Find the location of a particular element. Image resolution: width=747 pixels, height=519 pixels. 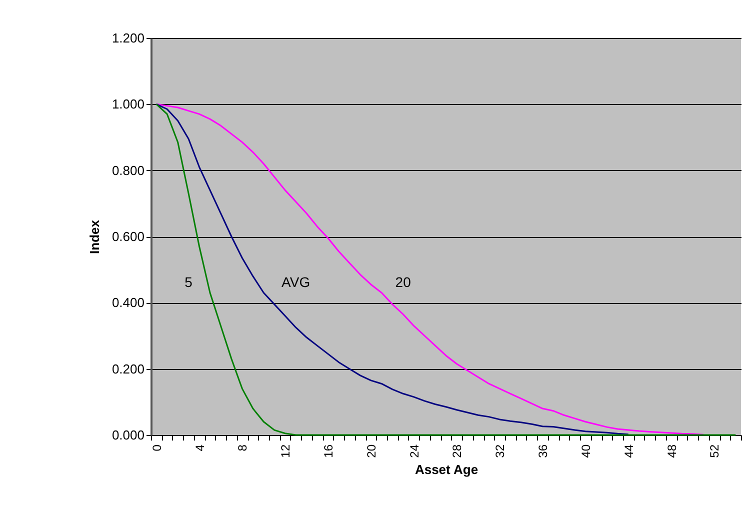

x-tick-label: 52 is located at coordinates (715, 451).